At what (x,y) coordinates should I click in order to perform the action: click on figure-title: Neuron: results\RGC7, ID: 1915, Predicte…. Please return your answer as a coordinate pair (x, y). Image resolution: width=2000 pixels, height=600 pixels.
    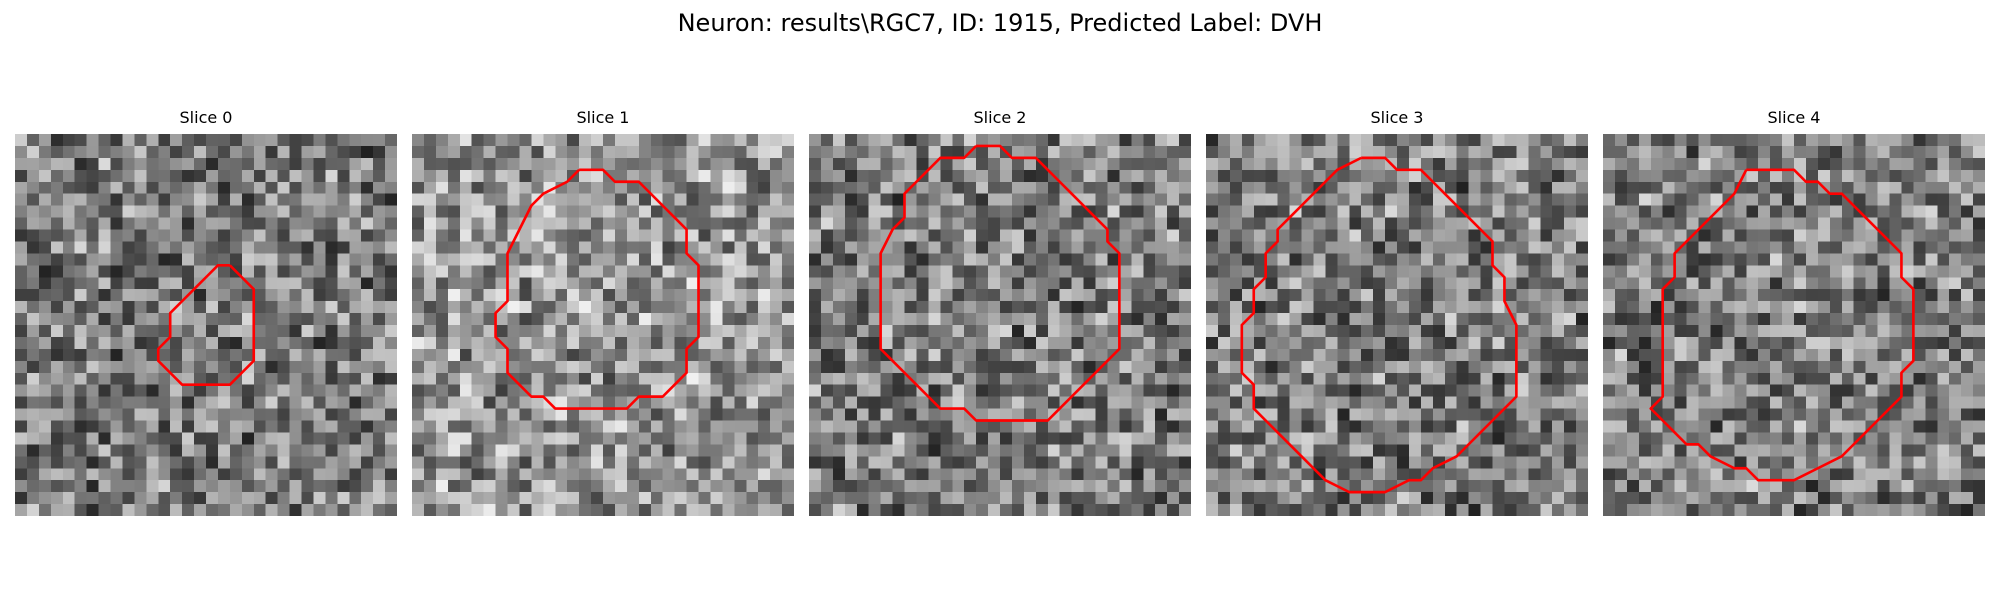
    Looking at the image, I should click on (1000, 23).